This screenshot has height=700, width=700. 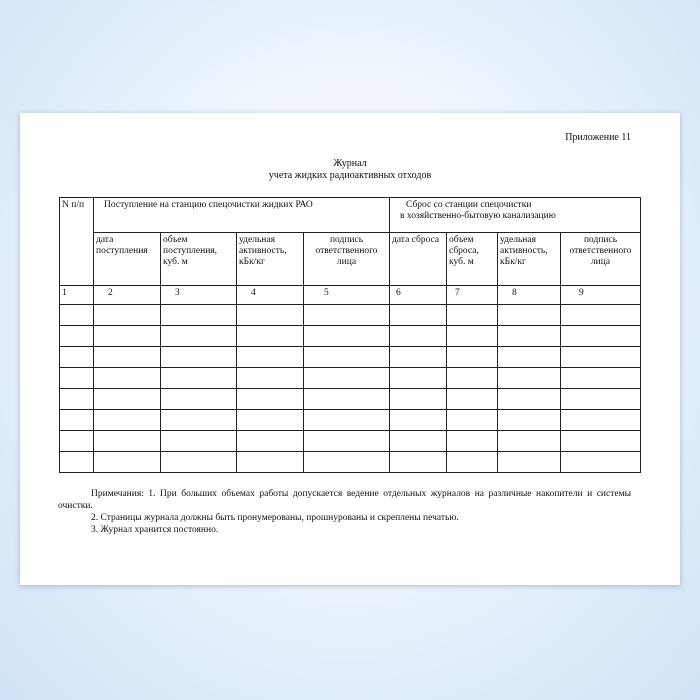 I want to click on col-number: 6, so click(x=418, y=295).